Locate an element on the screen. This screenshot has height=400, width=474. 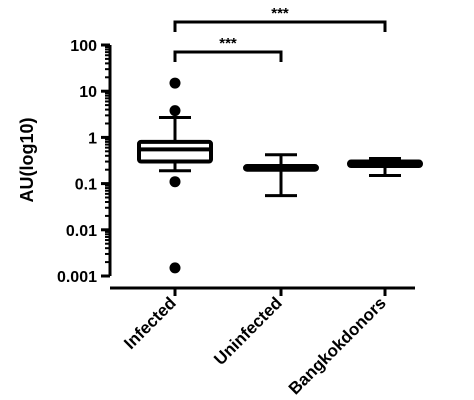
box-infected is located at coordinates (175, 175).